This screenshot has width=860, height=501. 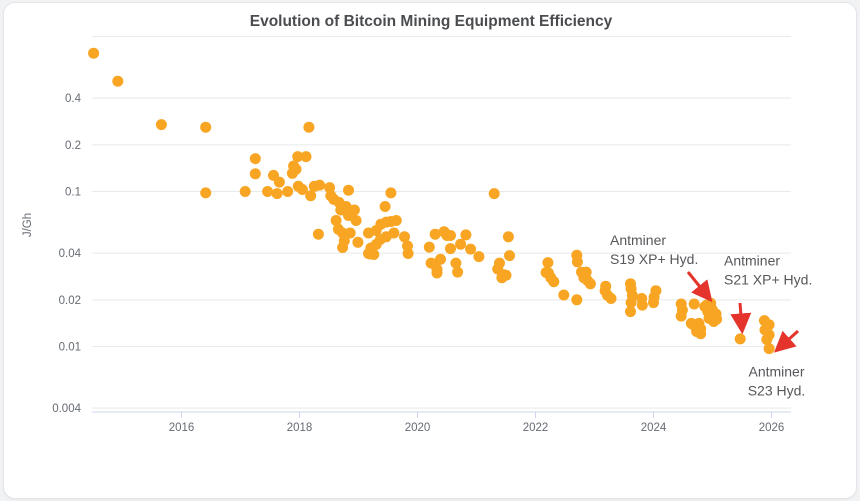 What do you see at coordinates (73, 99) in the screenshot?
I see `y-tick-label: 0.4` at bounding box center [73, 99].